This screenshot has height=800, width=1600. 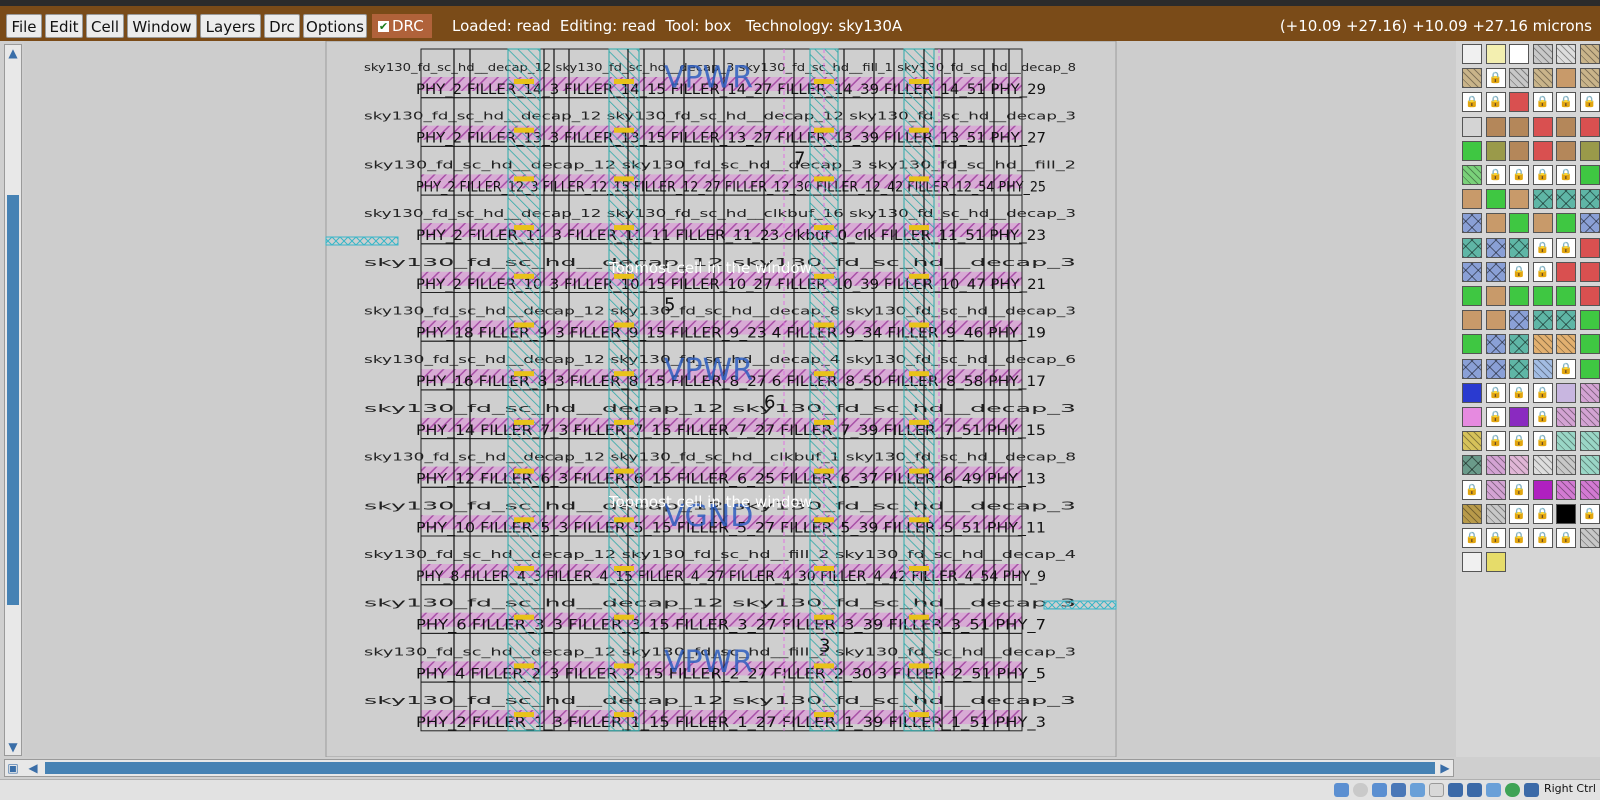 I want to click on scroll-down-arrow-icon: ▼, so click(x=13, y=747).